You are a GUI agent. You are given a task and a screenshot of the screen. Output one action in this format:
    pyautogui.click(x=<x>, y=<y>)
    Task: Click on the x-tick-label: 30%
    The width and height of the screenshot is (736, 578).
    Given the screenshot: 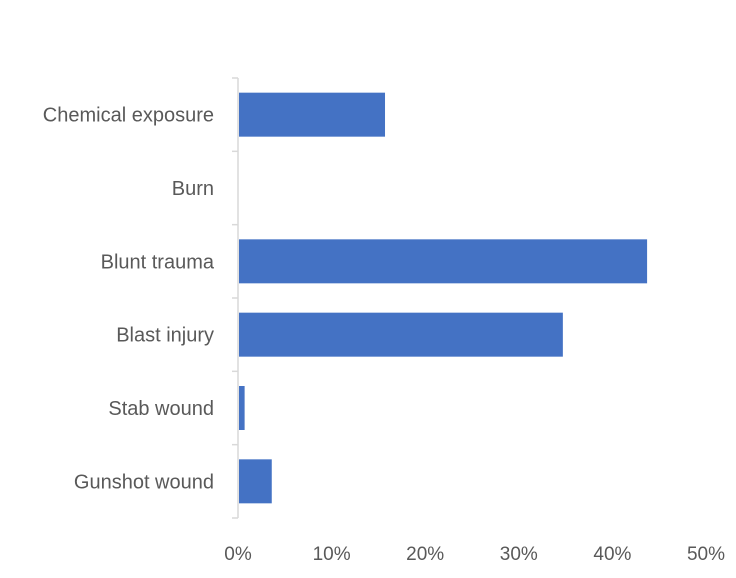 What is the action you would take?
    pyautogui.click(x=519, y=554)
    